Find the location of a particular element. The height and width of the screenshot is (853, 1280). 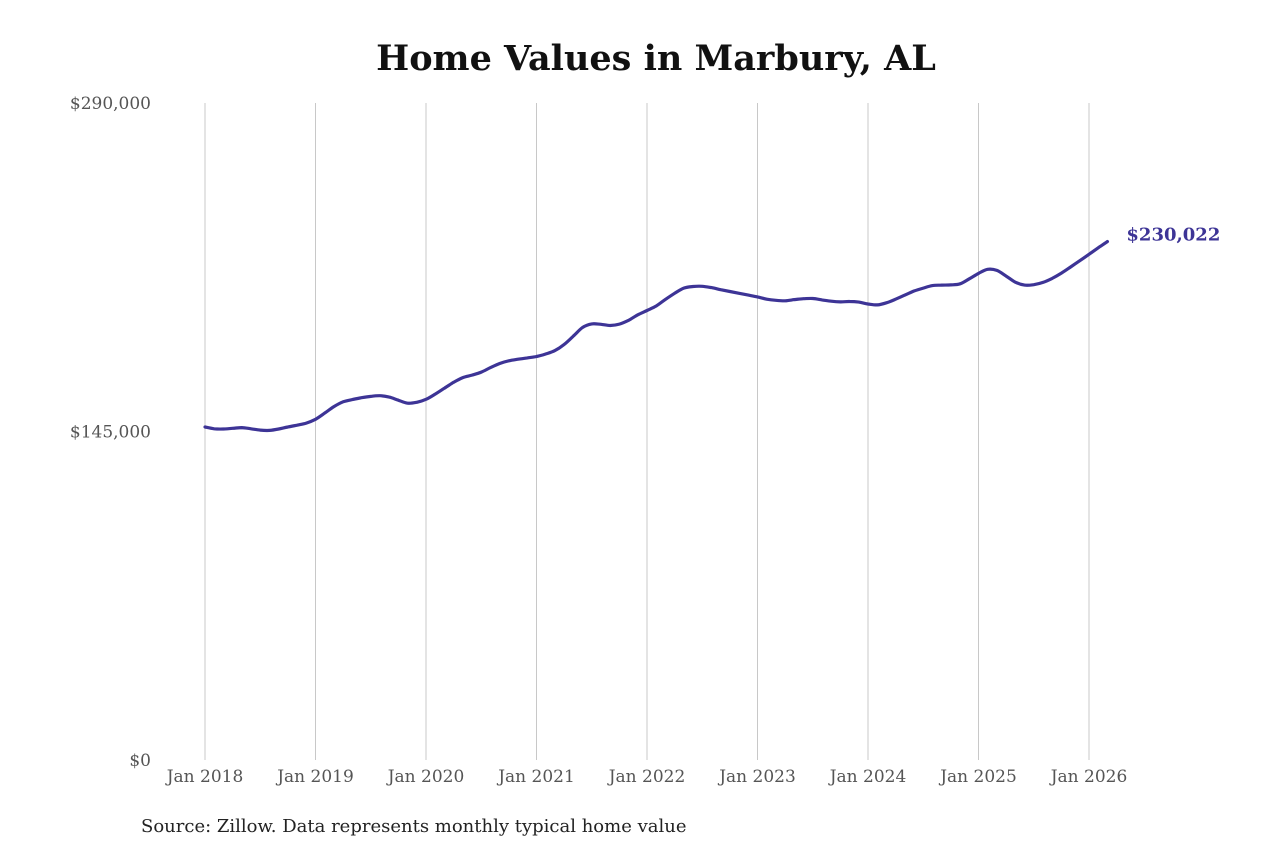

y-tick-label: $290,000 is located at coordinates (110, 104).